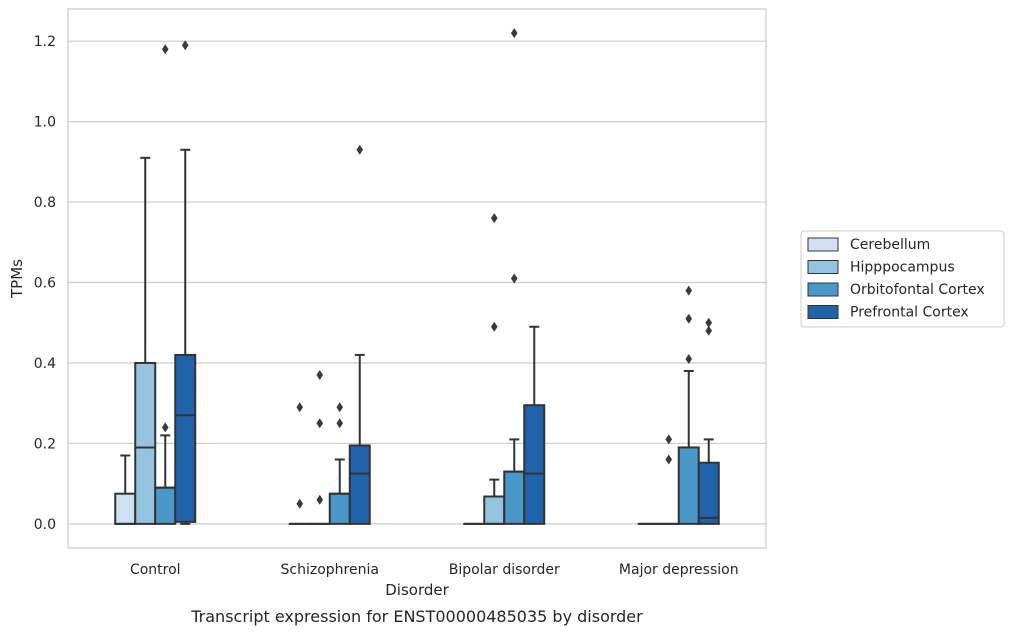 Image resolution: width=1014 pixels, height=634 pixels. I want to click on y-tick-label: 0.8, so click(45, 203).